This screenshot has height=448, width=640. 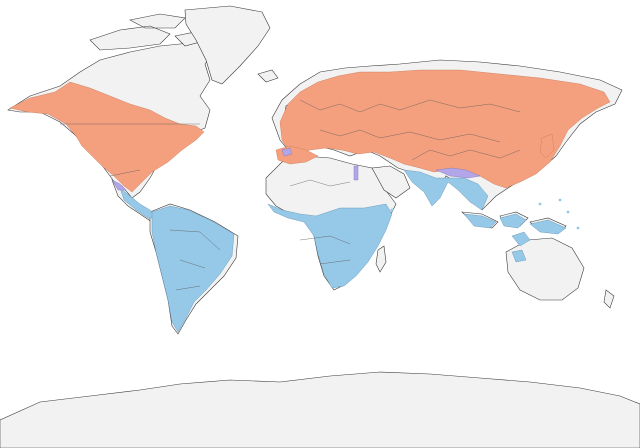 What do you see at coordinates (609, 299) in the screenshot?
I see `new-zealand` at bounding box center [609, 299].